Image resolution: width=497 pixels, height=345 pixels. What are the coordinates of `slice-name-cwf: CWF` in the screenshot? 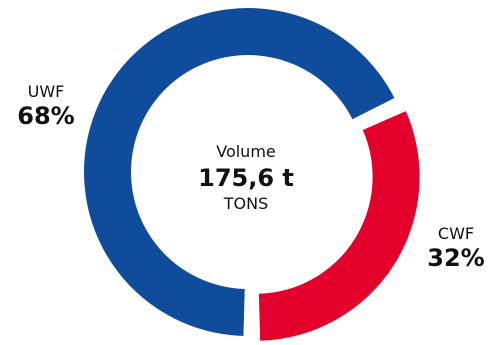 It's located at (456, 233).